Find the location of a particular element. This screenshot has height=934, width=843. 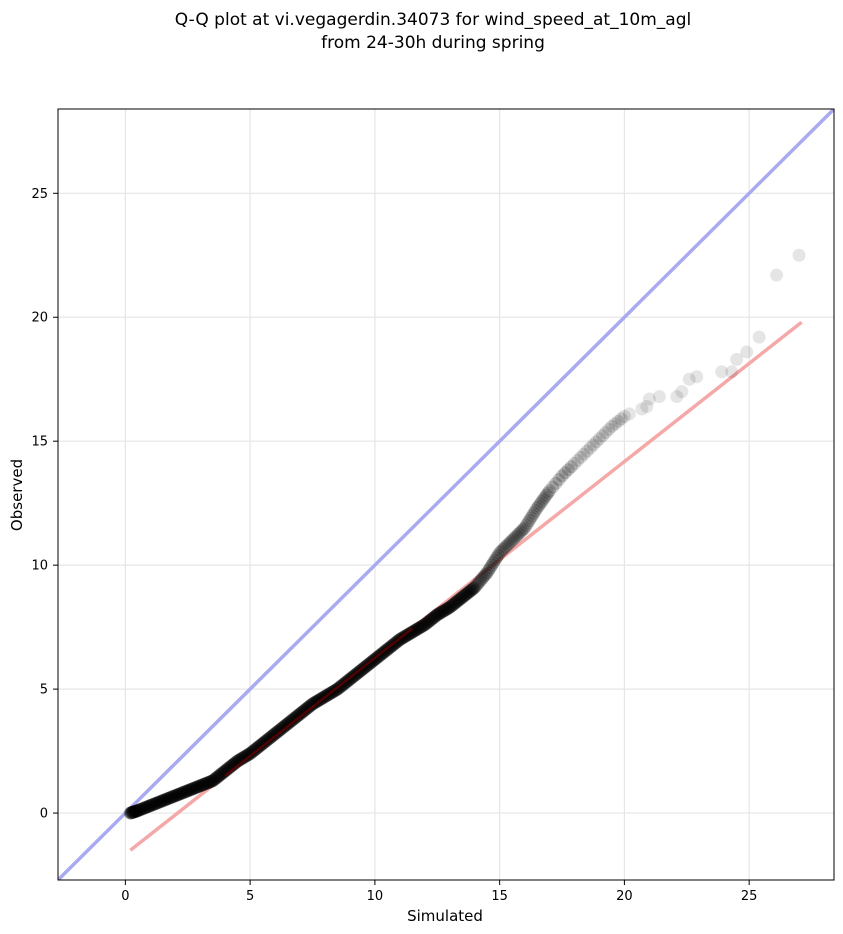

x-axis-label: Simulated is located at coordinates (445, 916).